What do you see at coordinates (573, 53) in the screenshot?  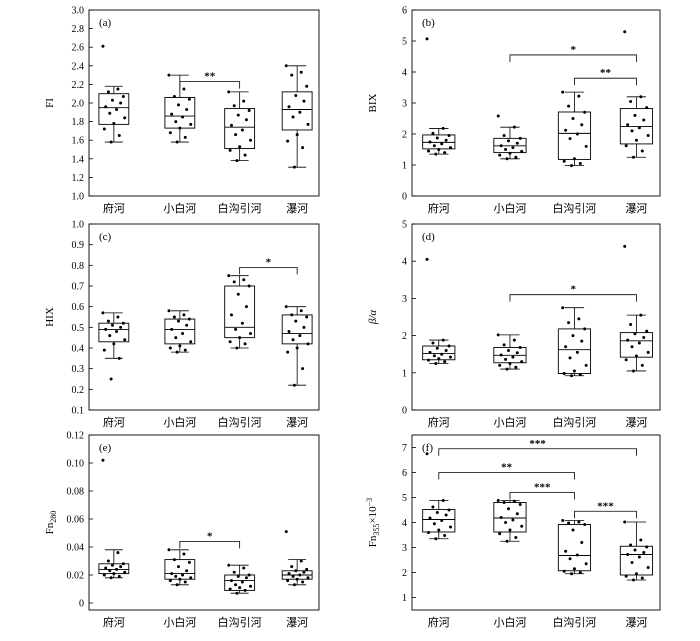 I see `significance-bracket: *` at bounding box center [573, 53].